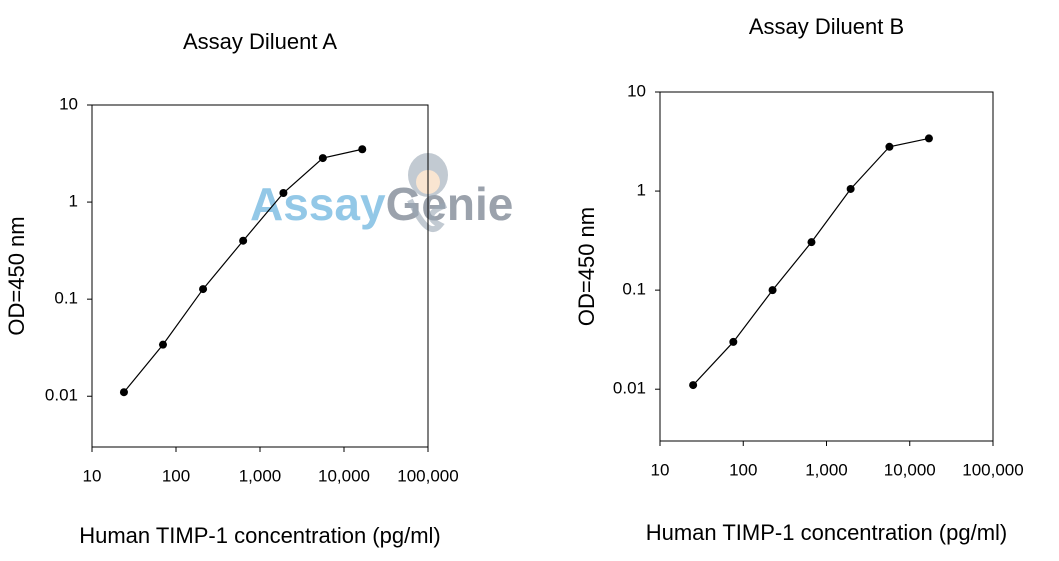 The height and width of the screenshot is (561, 1059). Describe the element at coordinates (811, 261) in the screenshot. I see `series-line` at that location.